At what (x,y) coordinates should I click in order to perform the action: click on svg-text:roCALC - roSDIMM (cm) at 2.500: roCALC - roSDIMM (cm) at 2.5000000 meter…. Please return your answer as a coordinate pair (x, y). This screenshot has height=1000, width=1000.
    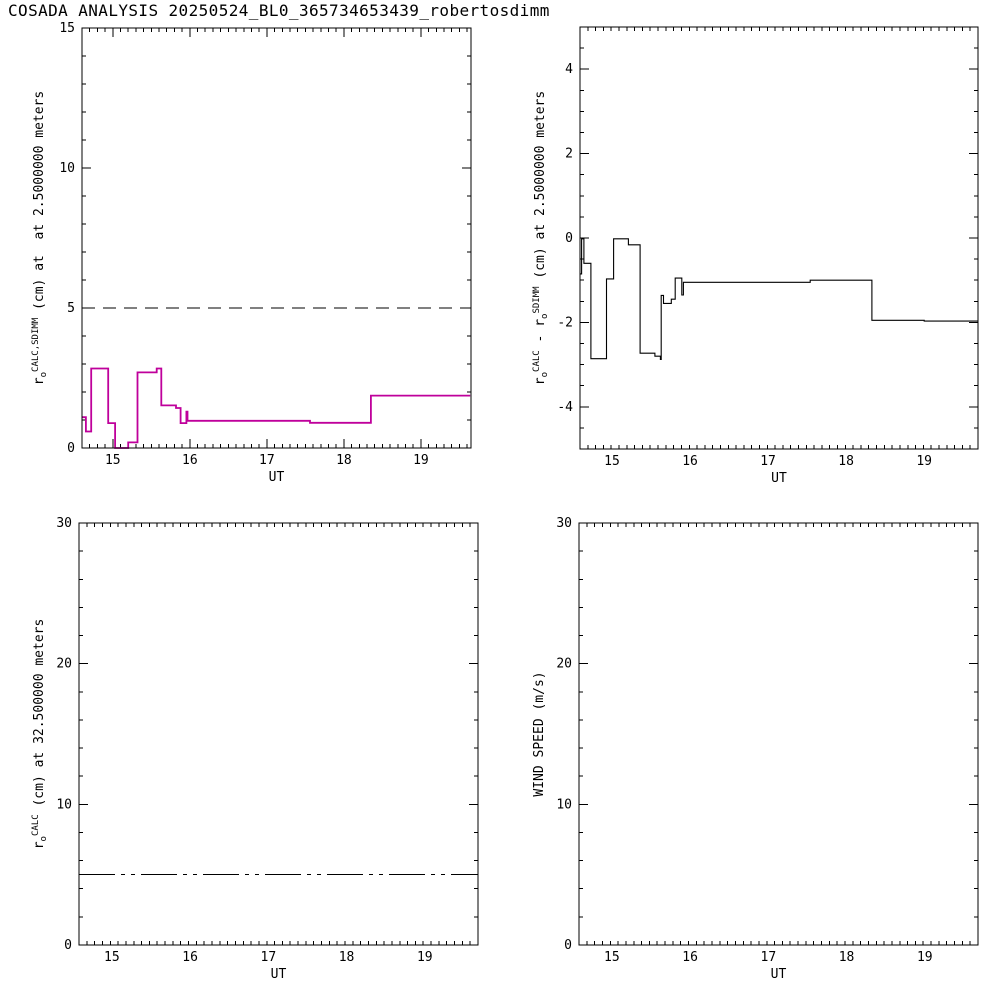
    Looking at the image, I should click on (541, 238).